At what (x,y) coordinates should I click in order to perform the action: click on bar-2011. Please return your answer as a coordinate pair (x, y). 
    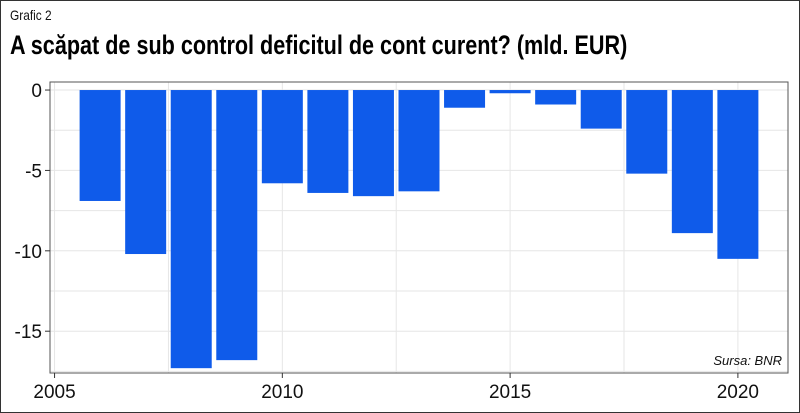
    Looking at the image, I should click on (328, 141).